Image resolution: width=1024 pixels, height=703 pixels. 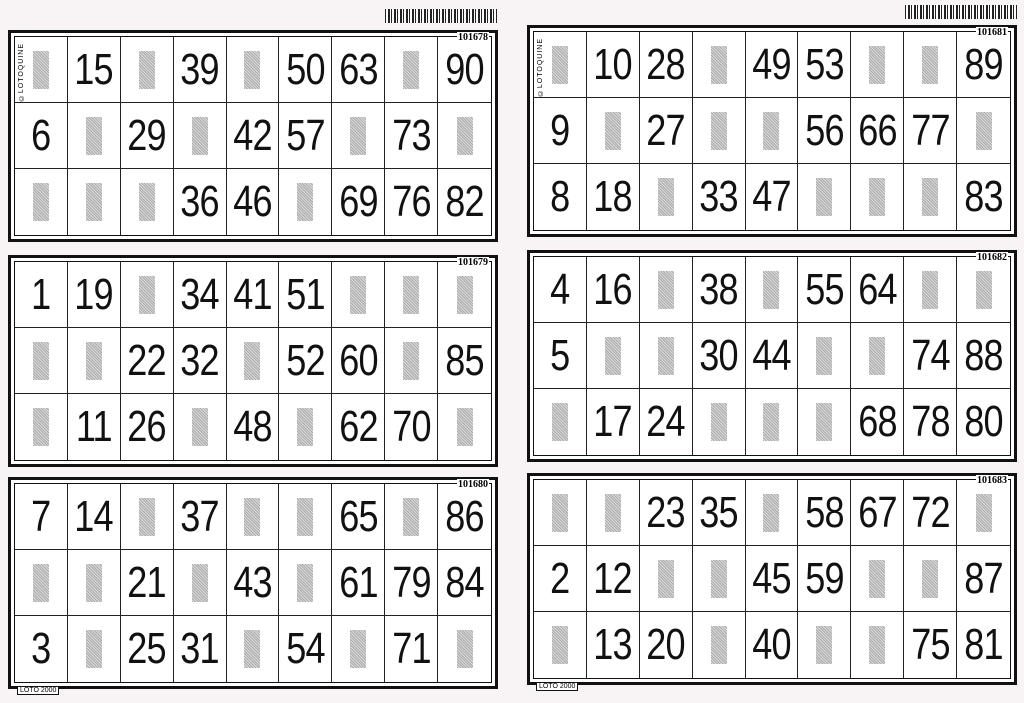 What do you see at coordinates (199, 69) in the screenshot?
I see `number: 39` at bounding box center [199, 69].